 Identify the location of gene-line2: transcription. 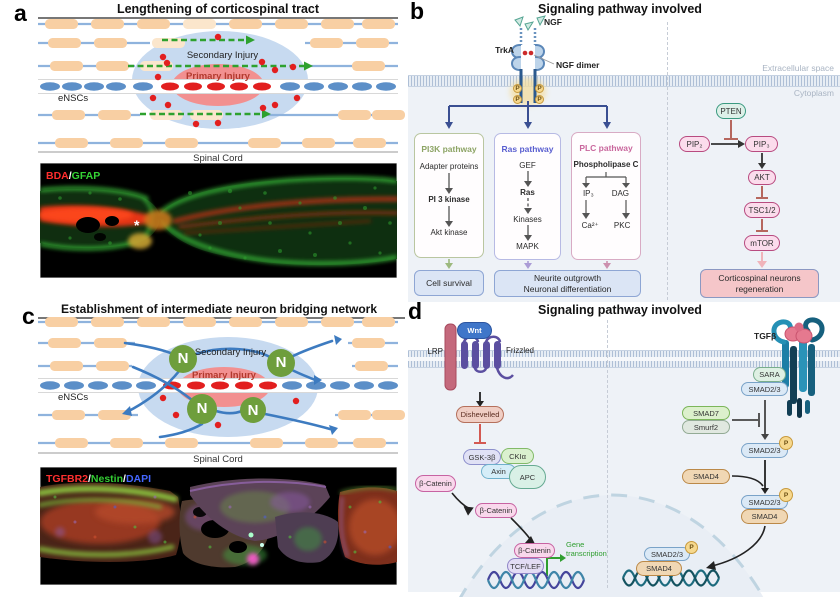
(586, 554).